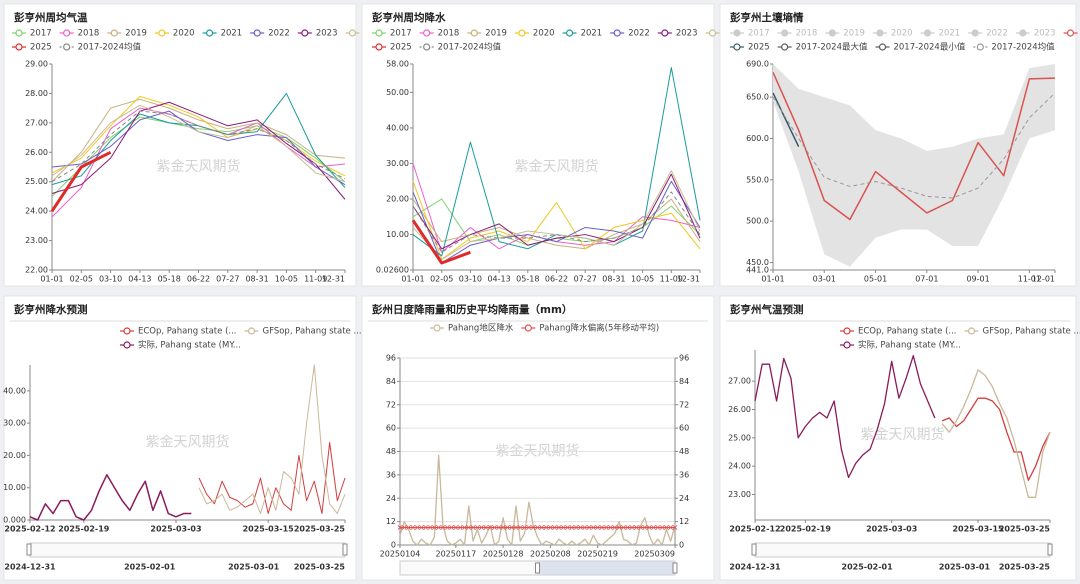  What do you see at coordinates (470, 279) in the screenshot?
I see `x-tick-label: 03-10` at bounding box center [470, 279].